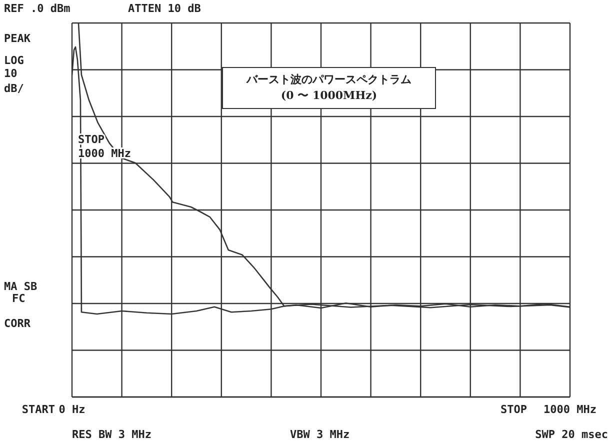  I want to click on text: SWP 20 msec, so click(571, 434).